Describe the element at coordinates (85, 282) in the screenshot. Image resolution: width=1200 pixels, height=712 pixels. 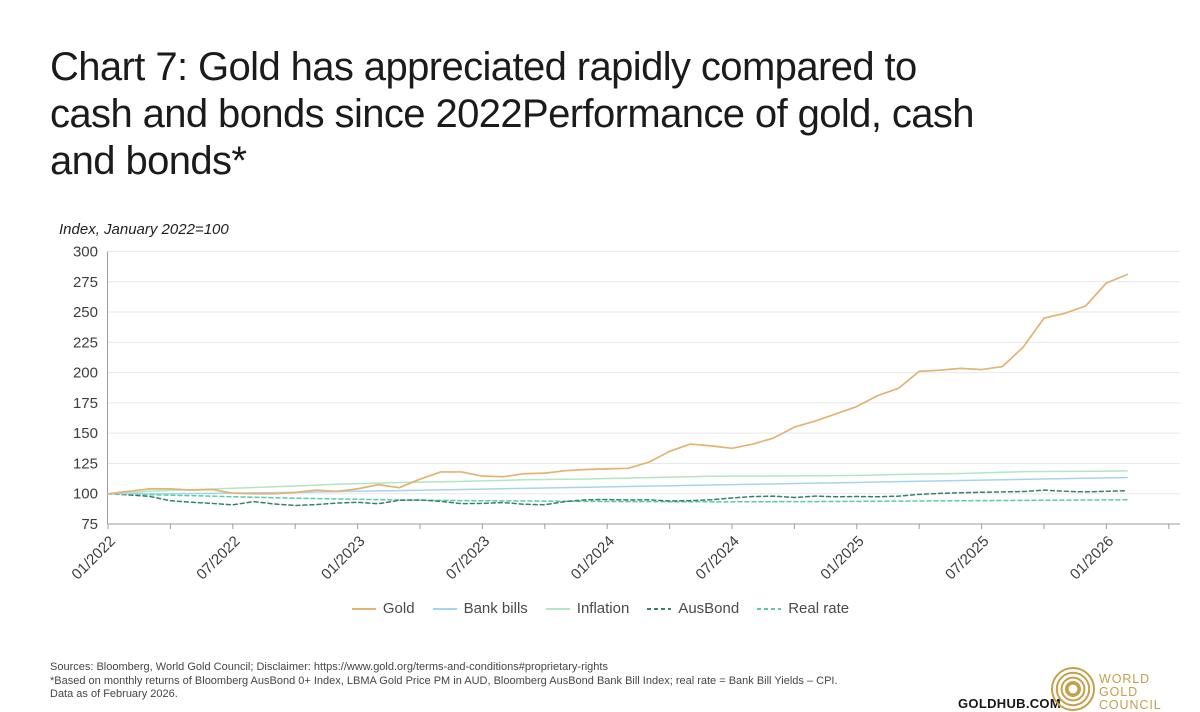
I see `y-tick-label-275: 275` at that location.